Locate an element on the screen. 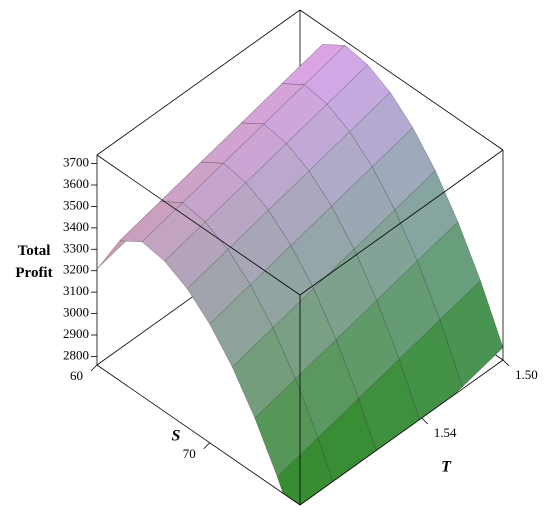 Image resolution: width=550 pixels, height=519 pixels. s-tick-label: 60 is located at coordinates (76, 375).